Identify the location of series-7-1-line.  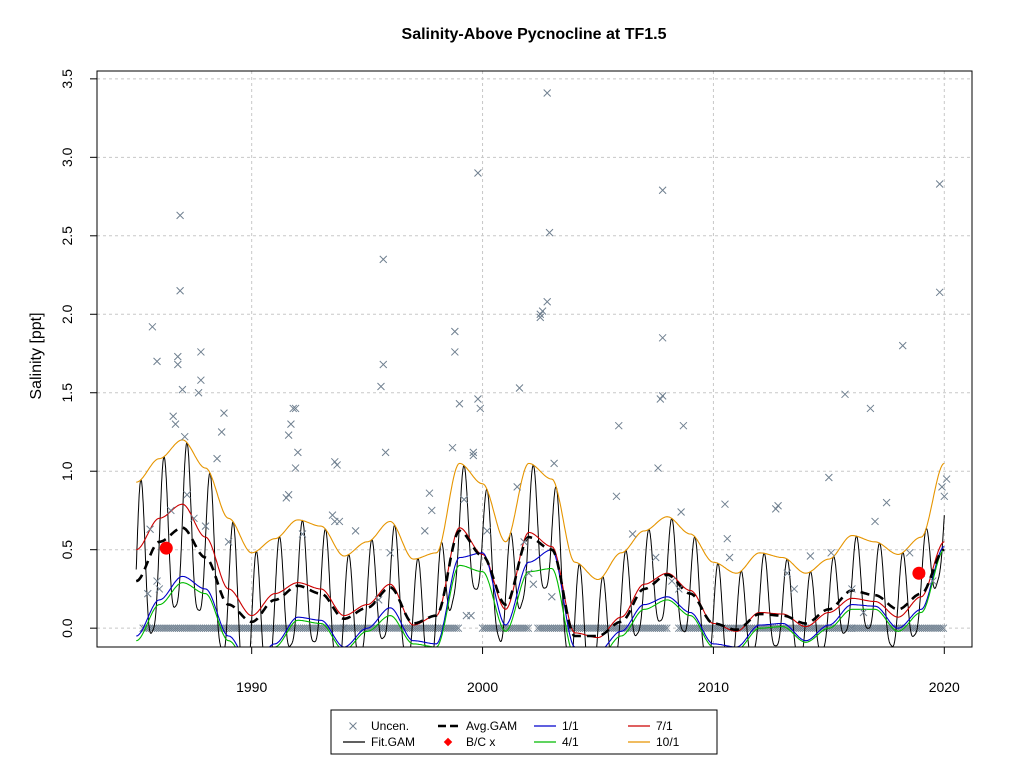
(540, 571).